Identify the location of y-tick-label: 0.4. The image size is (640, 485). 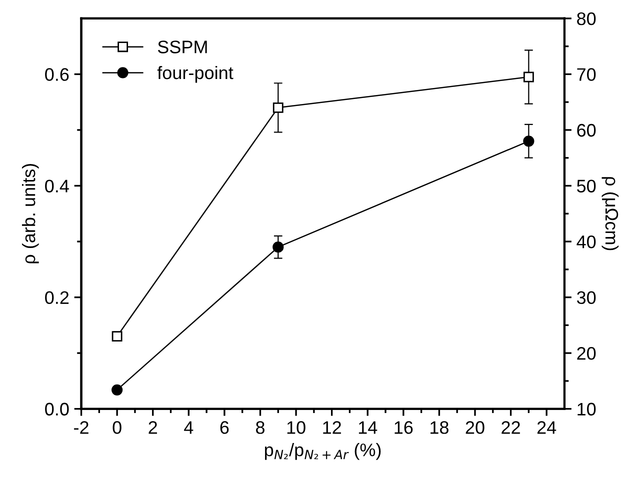
(57, 186).